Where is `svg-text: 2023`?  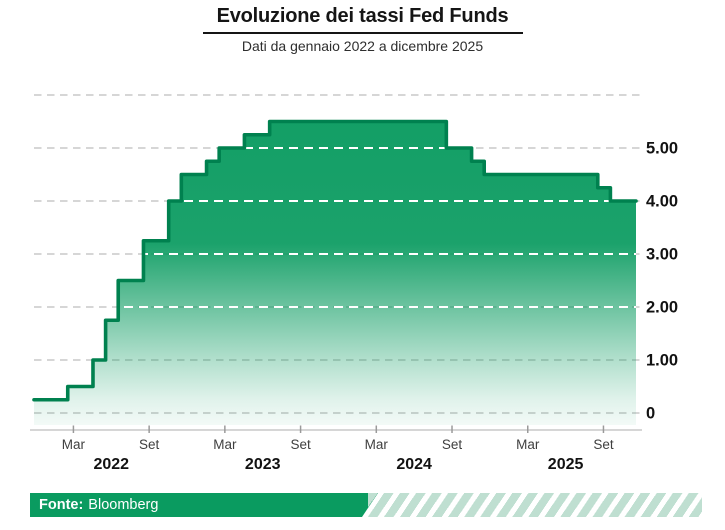
svg-text: 2023 is located at coordinates (263, 464).